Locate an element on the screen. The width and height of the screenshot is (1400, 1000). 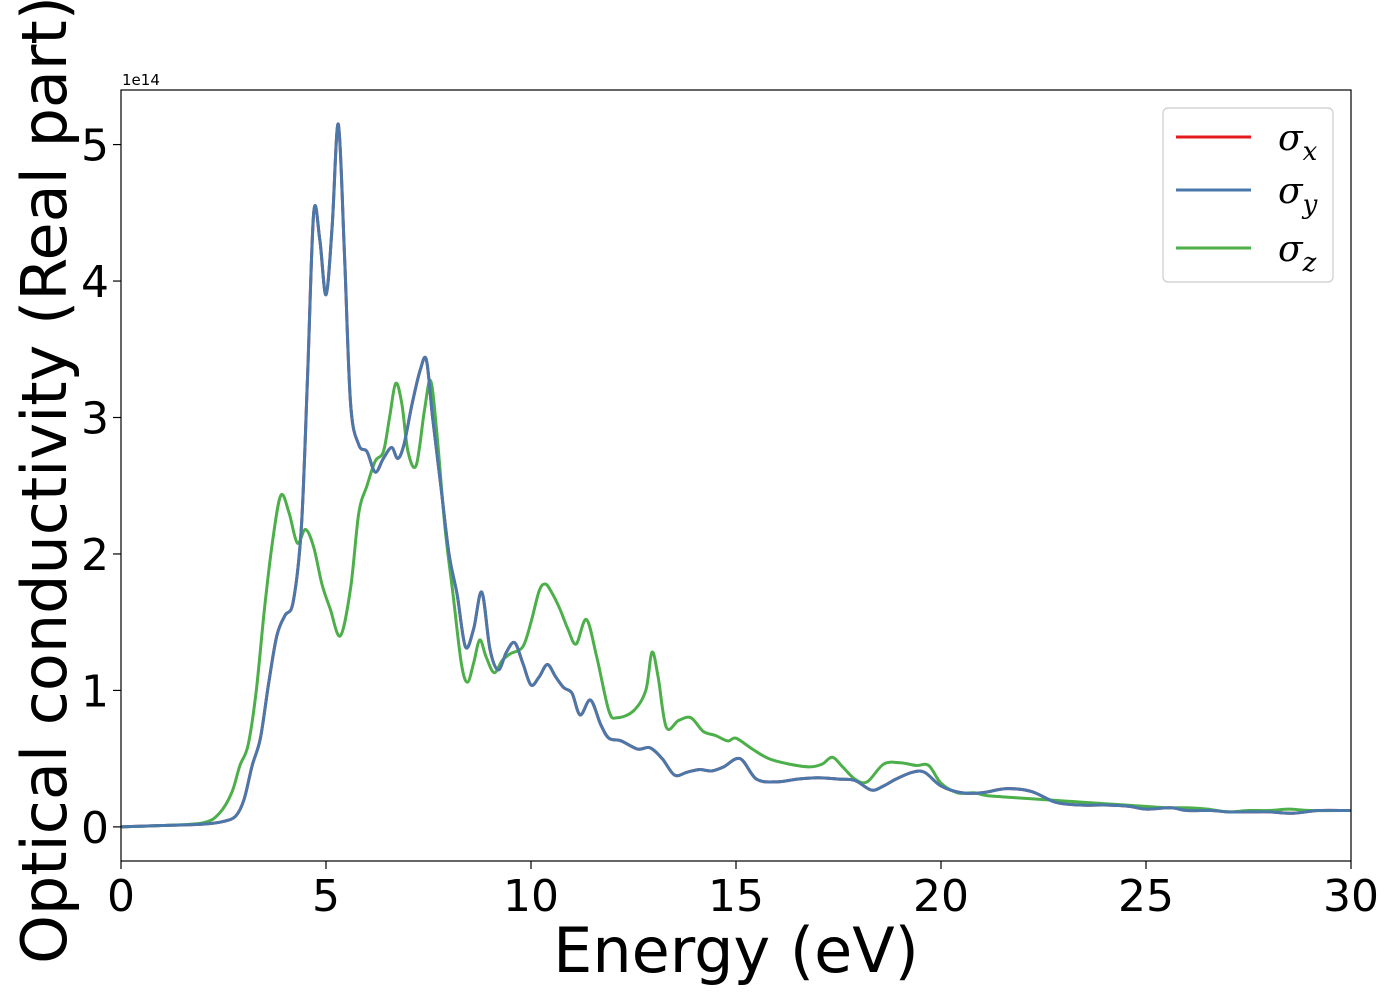
legend-label-z: σz is located at coordinates (1297, 253).